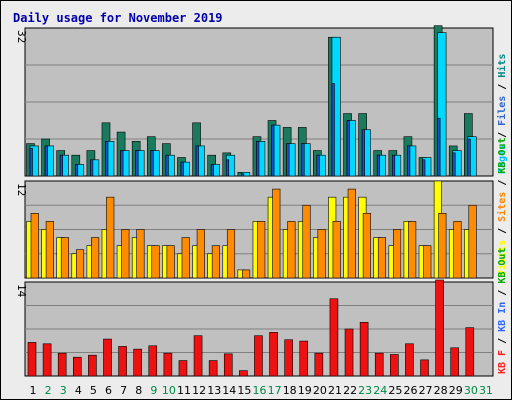 The image size is (512, 401). I want to click on legend-part-0: Visits, so click(502, 258).